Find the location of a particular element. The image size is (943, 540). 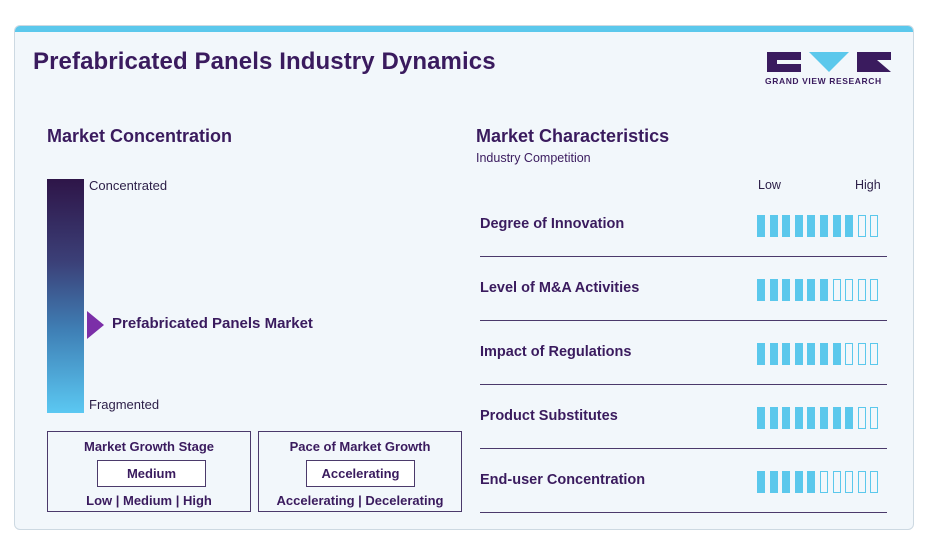

concentrated-label: Concentrated is located at coordinates (128, 185).